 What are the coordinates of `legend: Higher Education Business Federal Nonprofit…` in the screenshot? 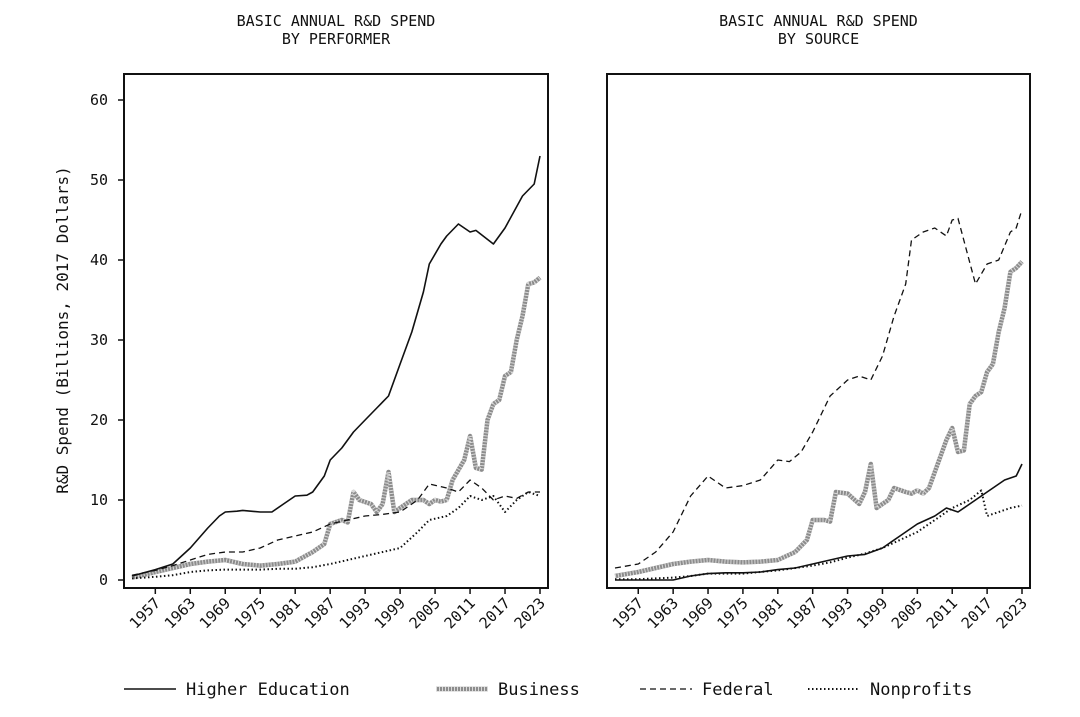 It's located at (548, 690).